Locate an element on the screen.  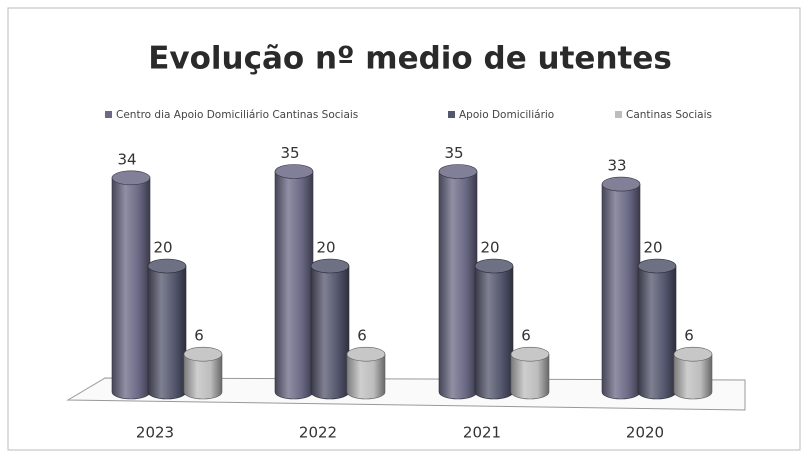
x-tick-label: 2022 is located at coordinates (318, 433).